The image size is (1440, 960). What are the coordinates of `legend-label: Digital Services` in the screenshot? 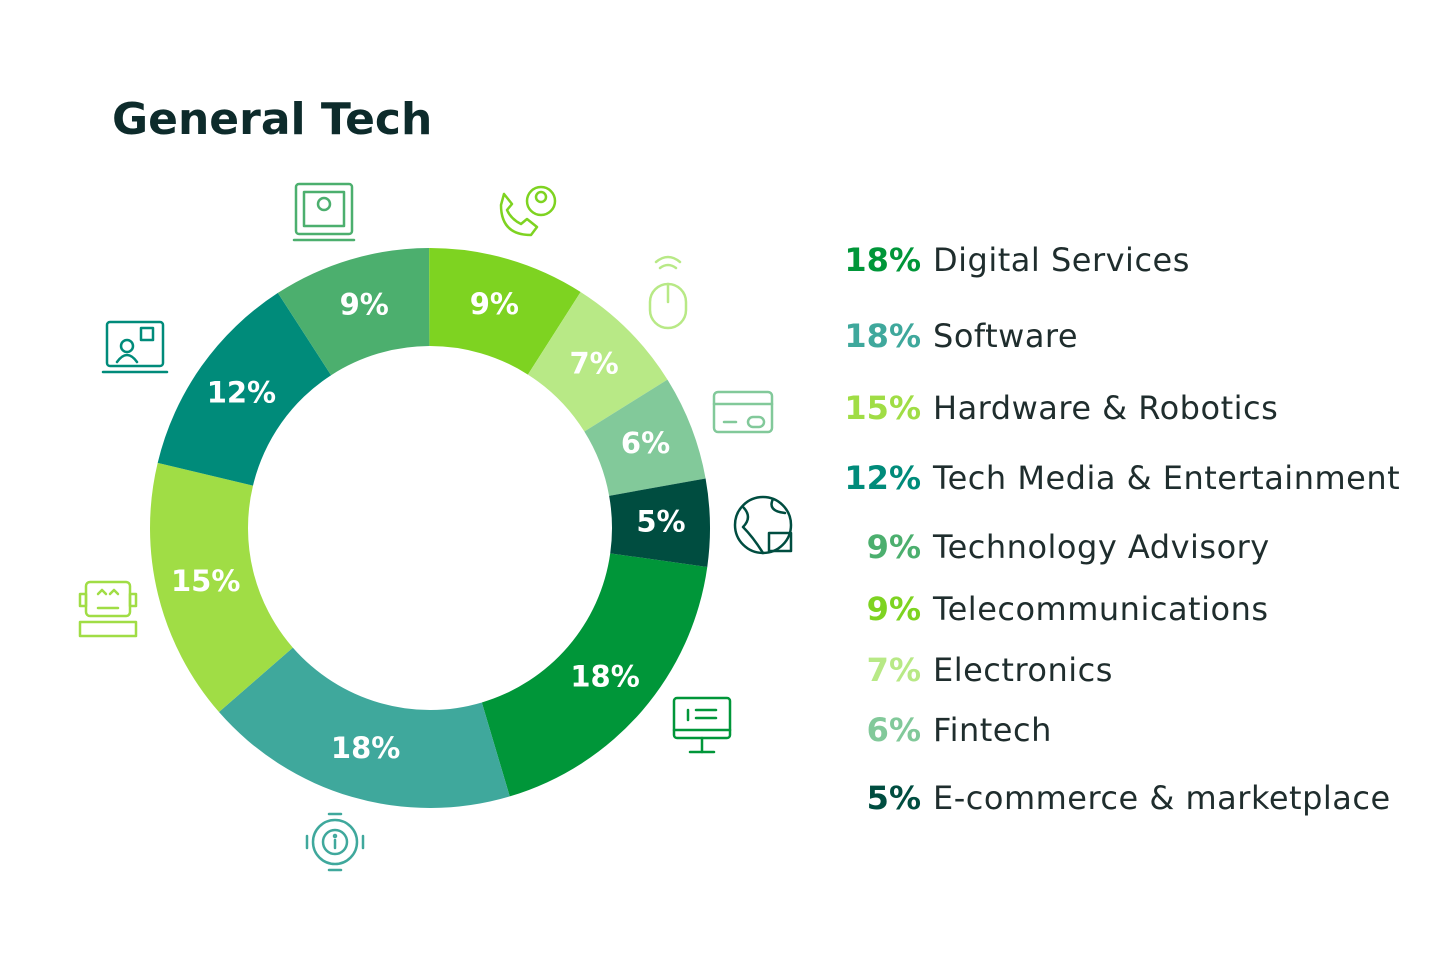 It's located at (1061, 260).